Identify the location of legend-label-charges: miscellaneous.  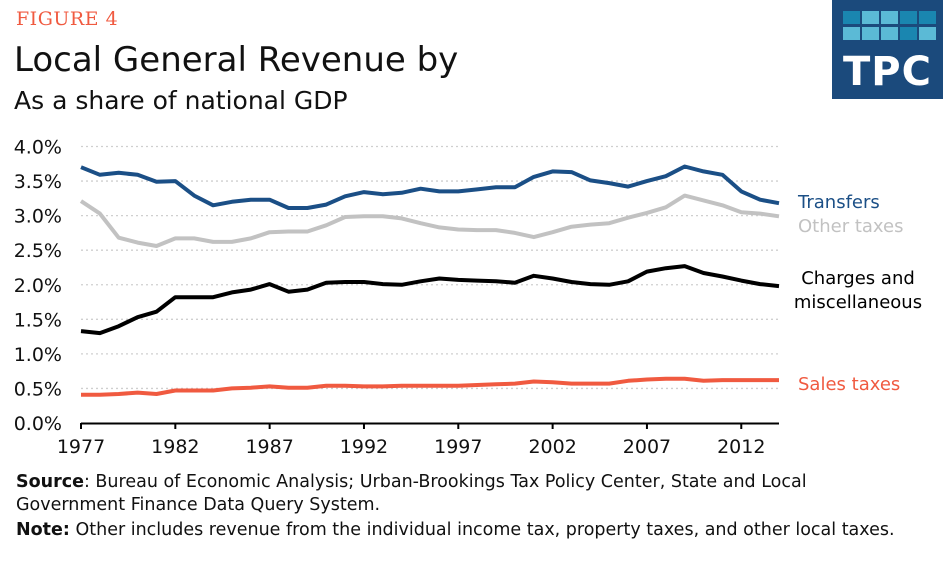
(858, 302).